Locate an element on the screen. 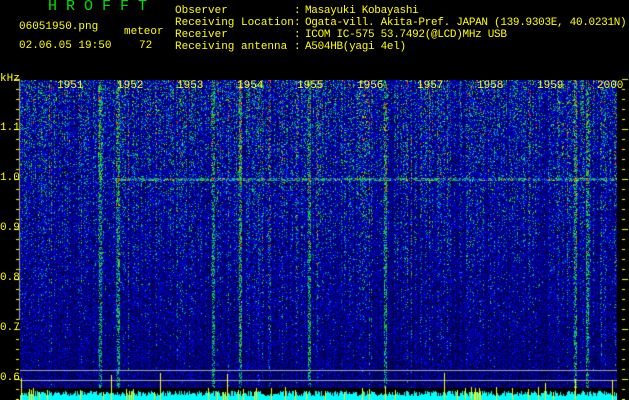 This screenshot has width=629, height=400. info-row-antenna: Receiving antenna : A504HB(yagi 4el) is located at coordinates (400, 47).